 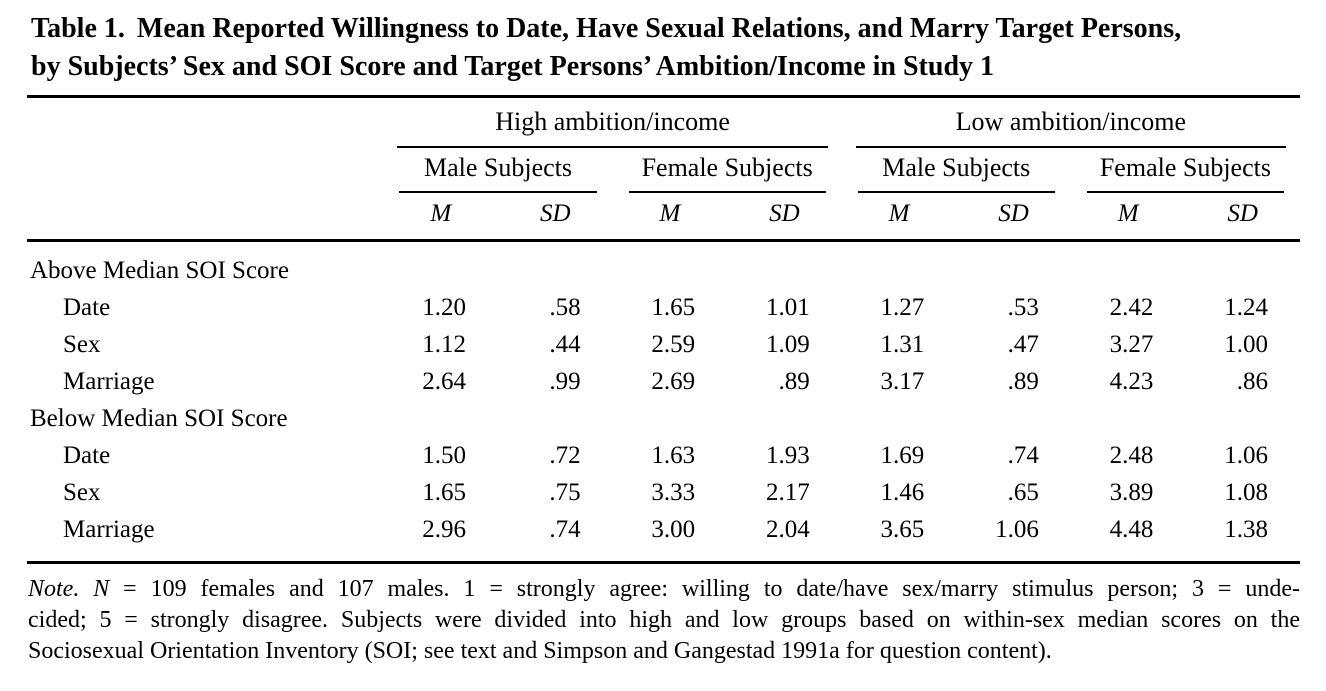 What do you see at coordinates (444, 455) in the screenshot?
I see `cell-value: 1.50` at bounding box center [444, 455].